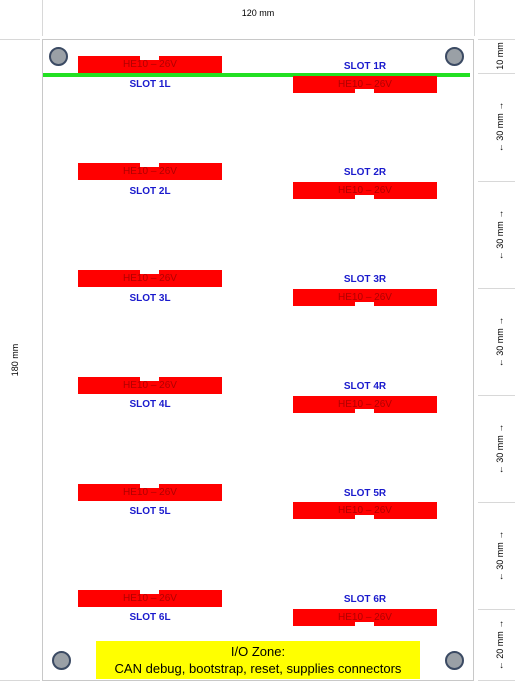  Describe the element at coordinates (150, 511) in the screenshot. I see `slot-label-5l: SLOT 5L` at that location.